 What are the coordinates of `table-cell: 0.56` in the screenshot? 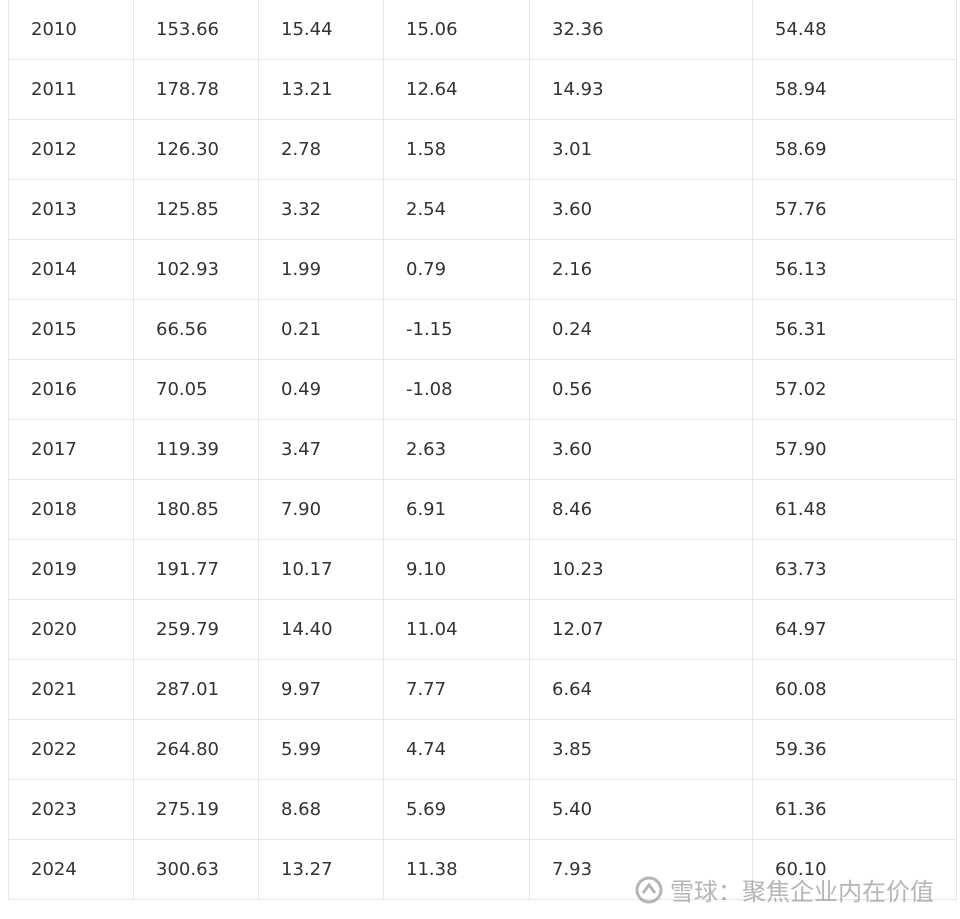 It's located at (641, 389).